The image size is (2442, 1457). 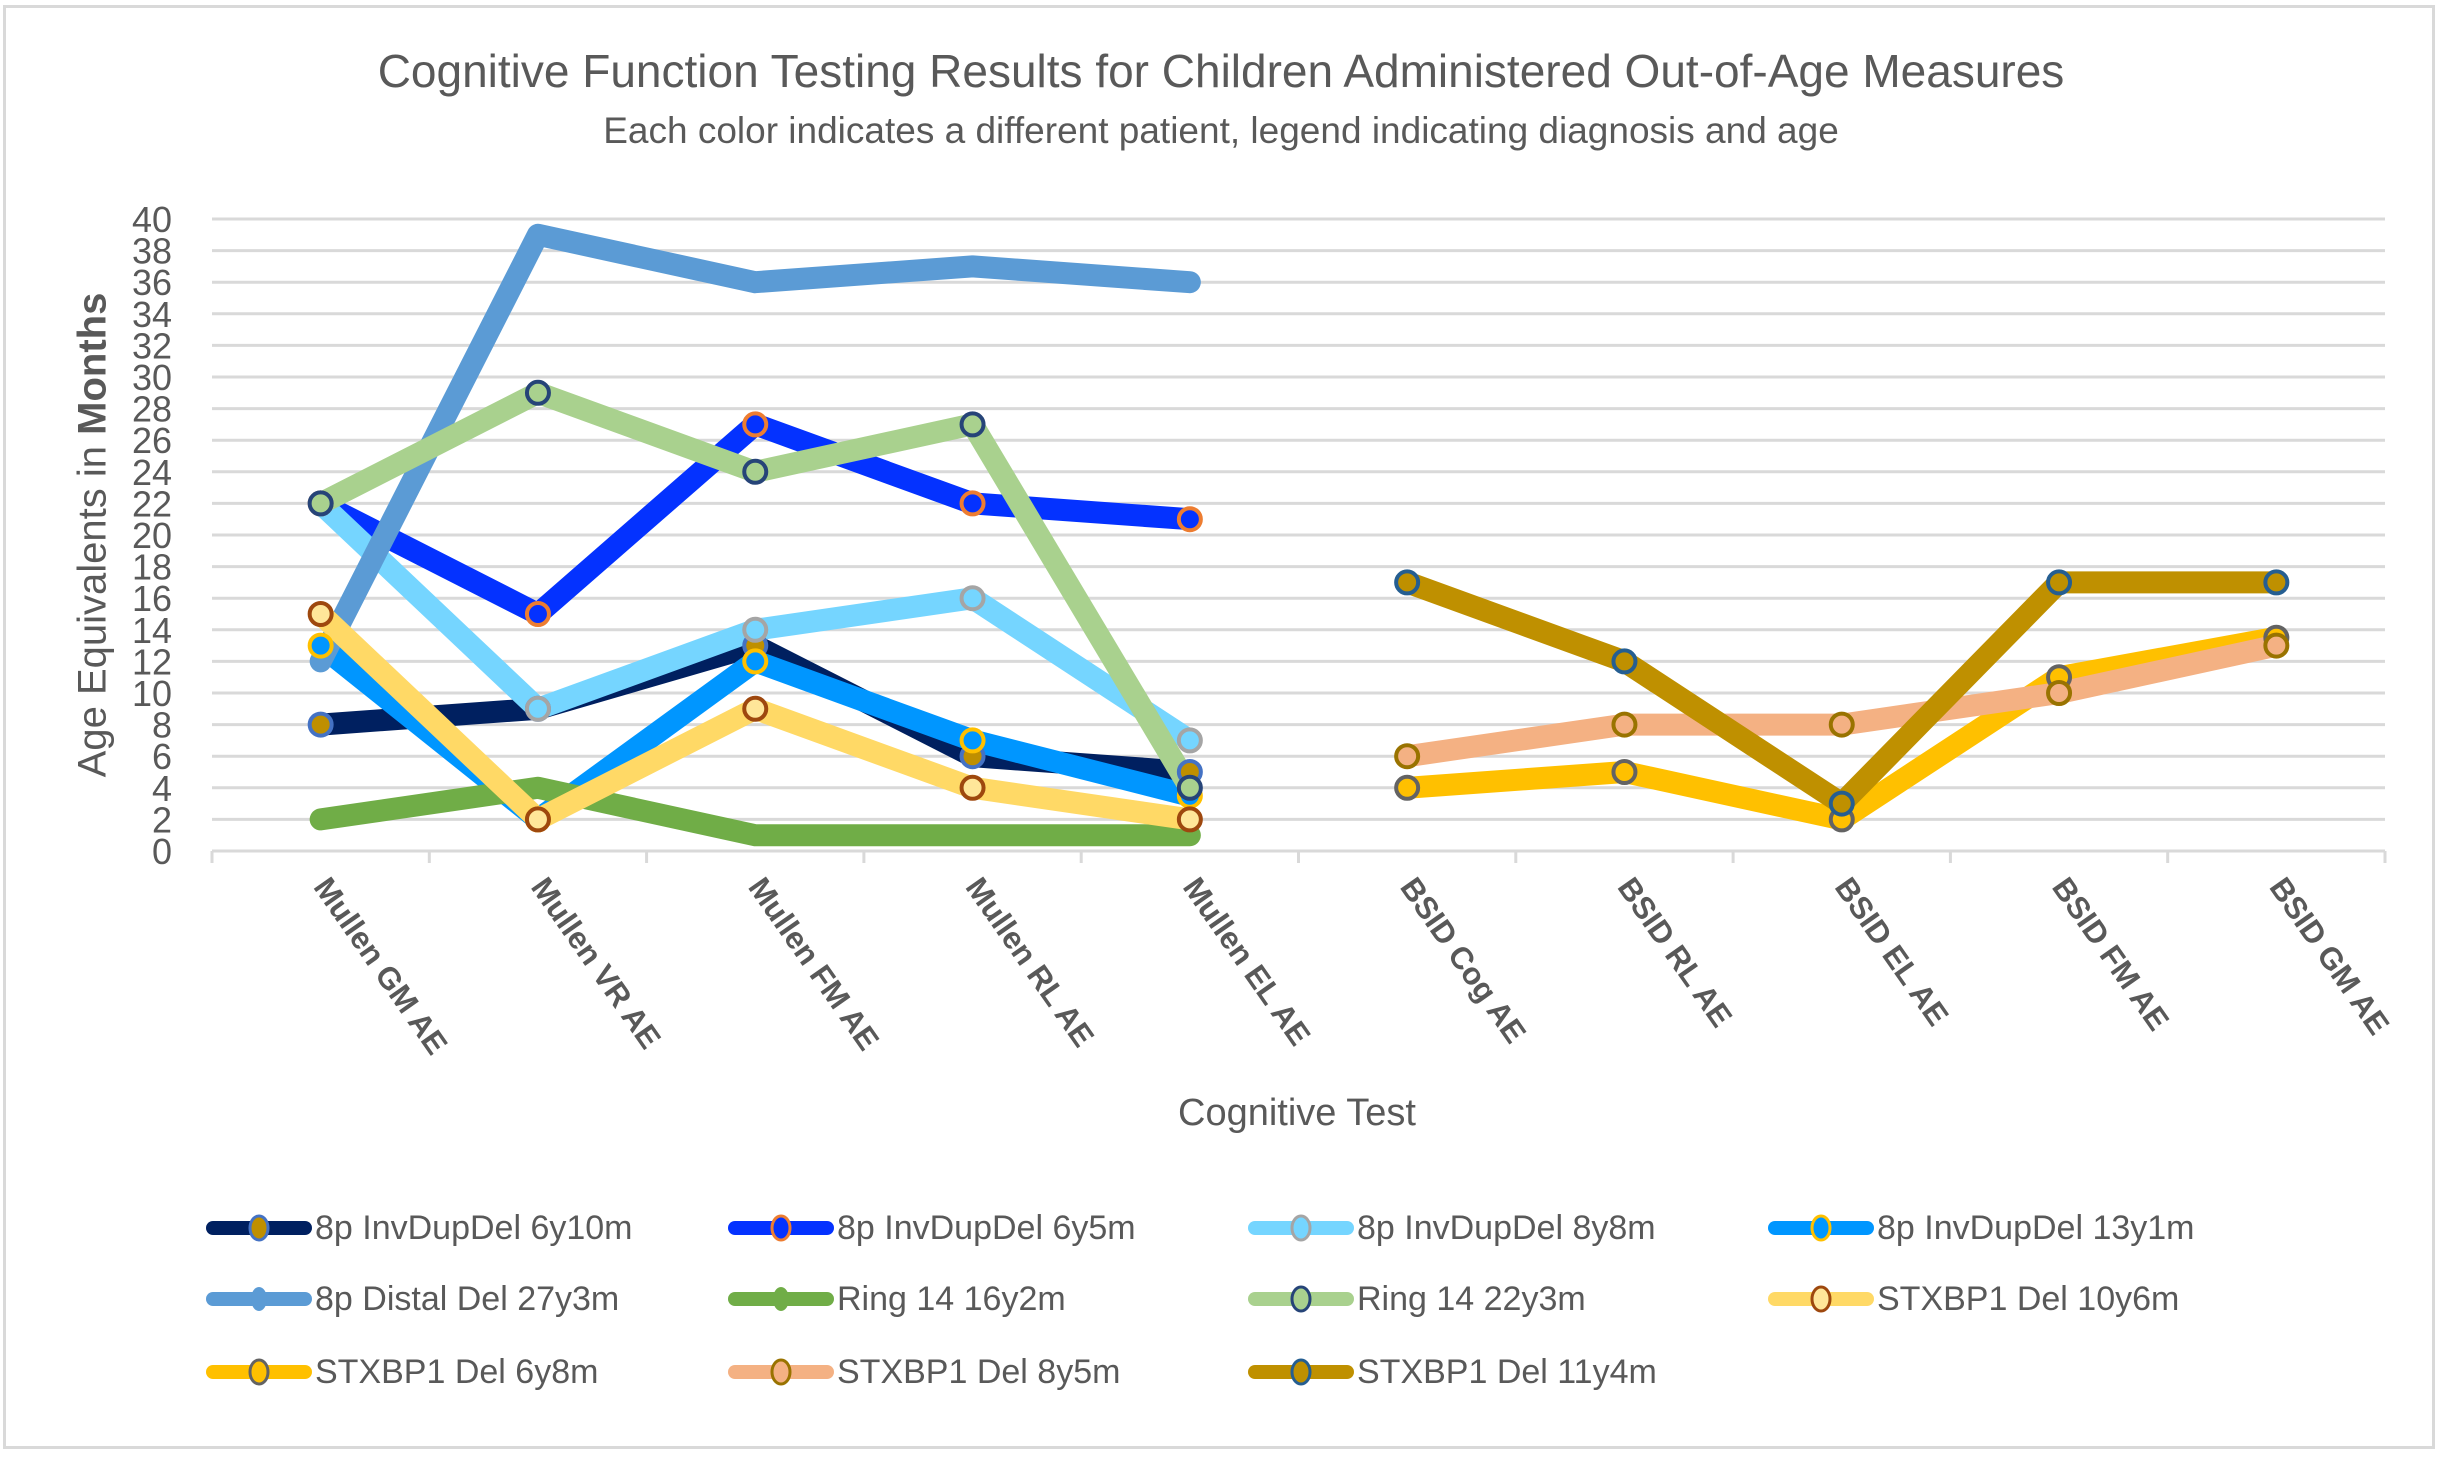 I want to click on y-tick-label: 4, so click(x=162, y=788).